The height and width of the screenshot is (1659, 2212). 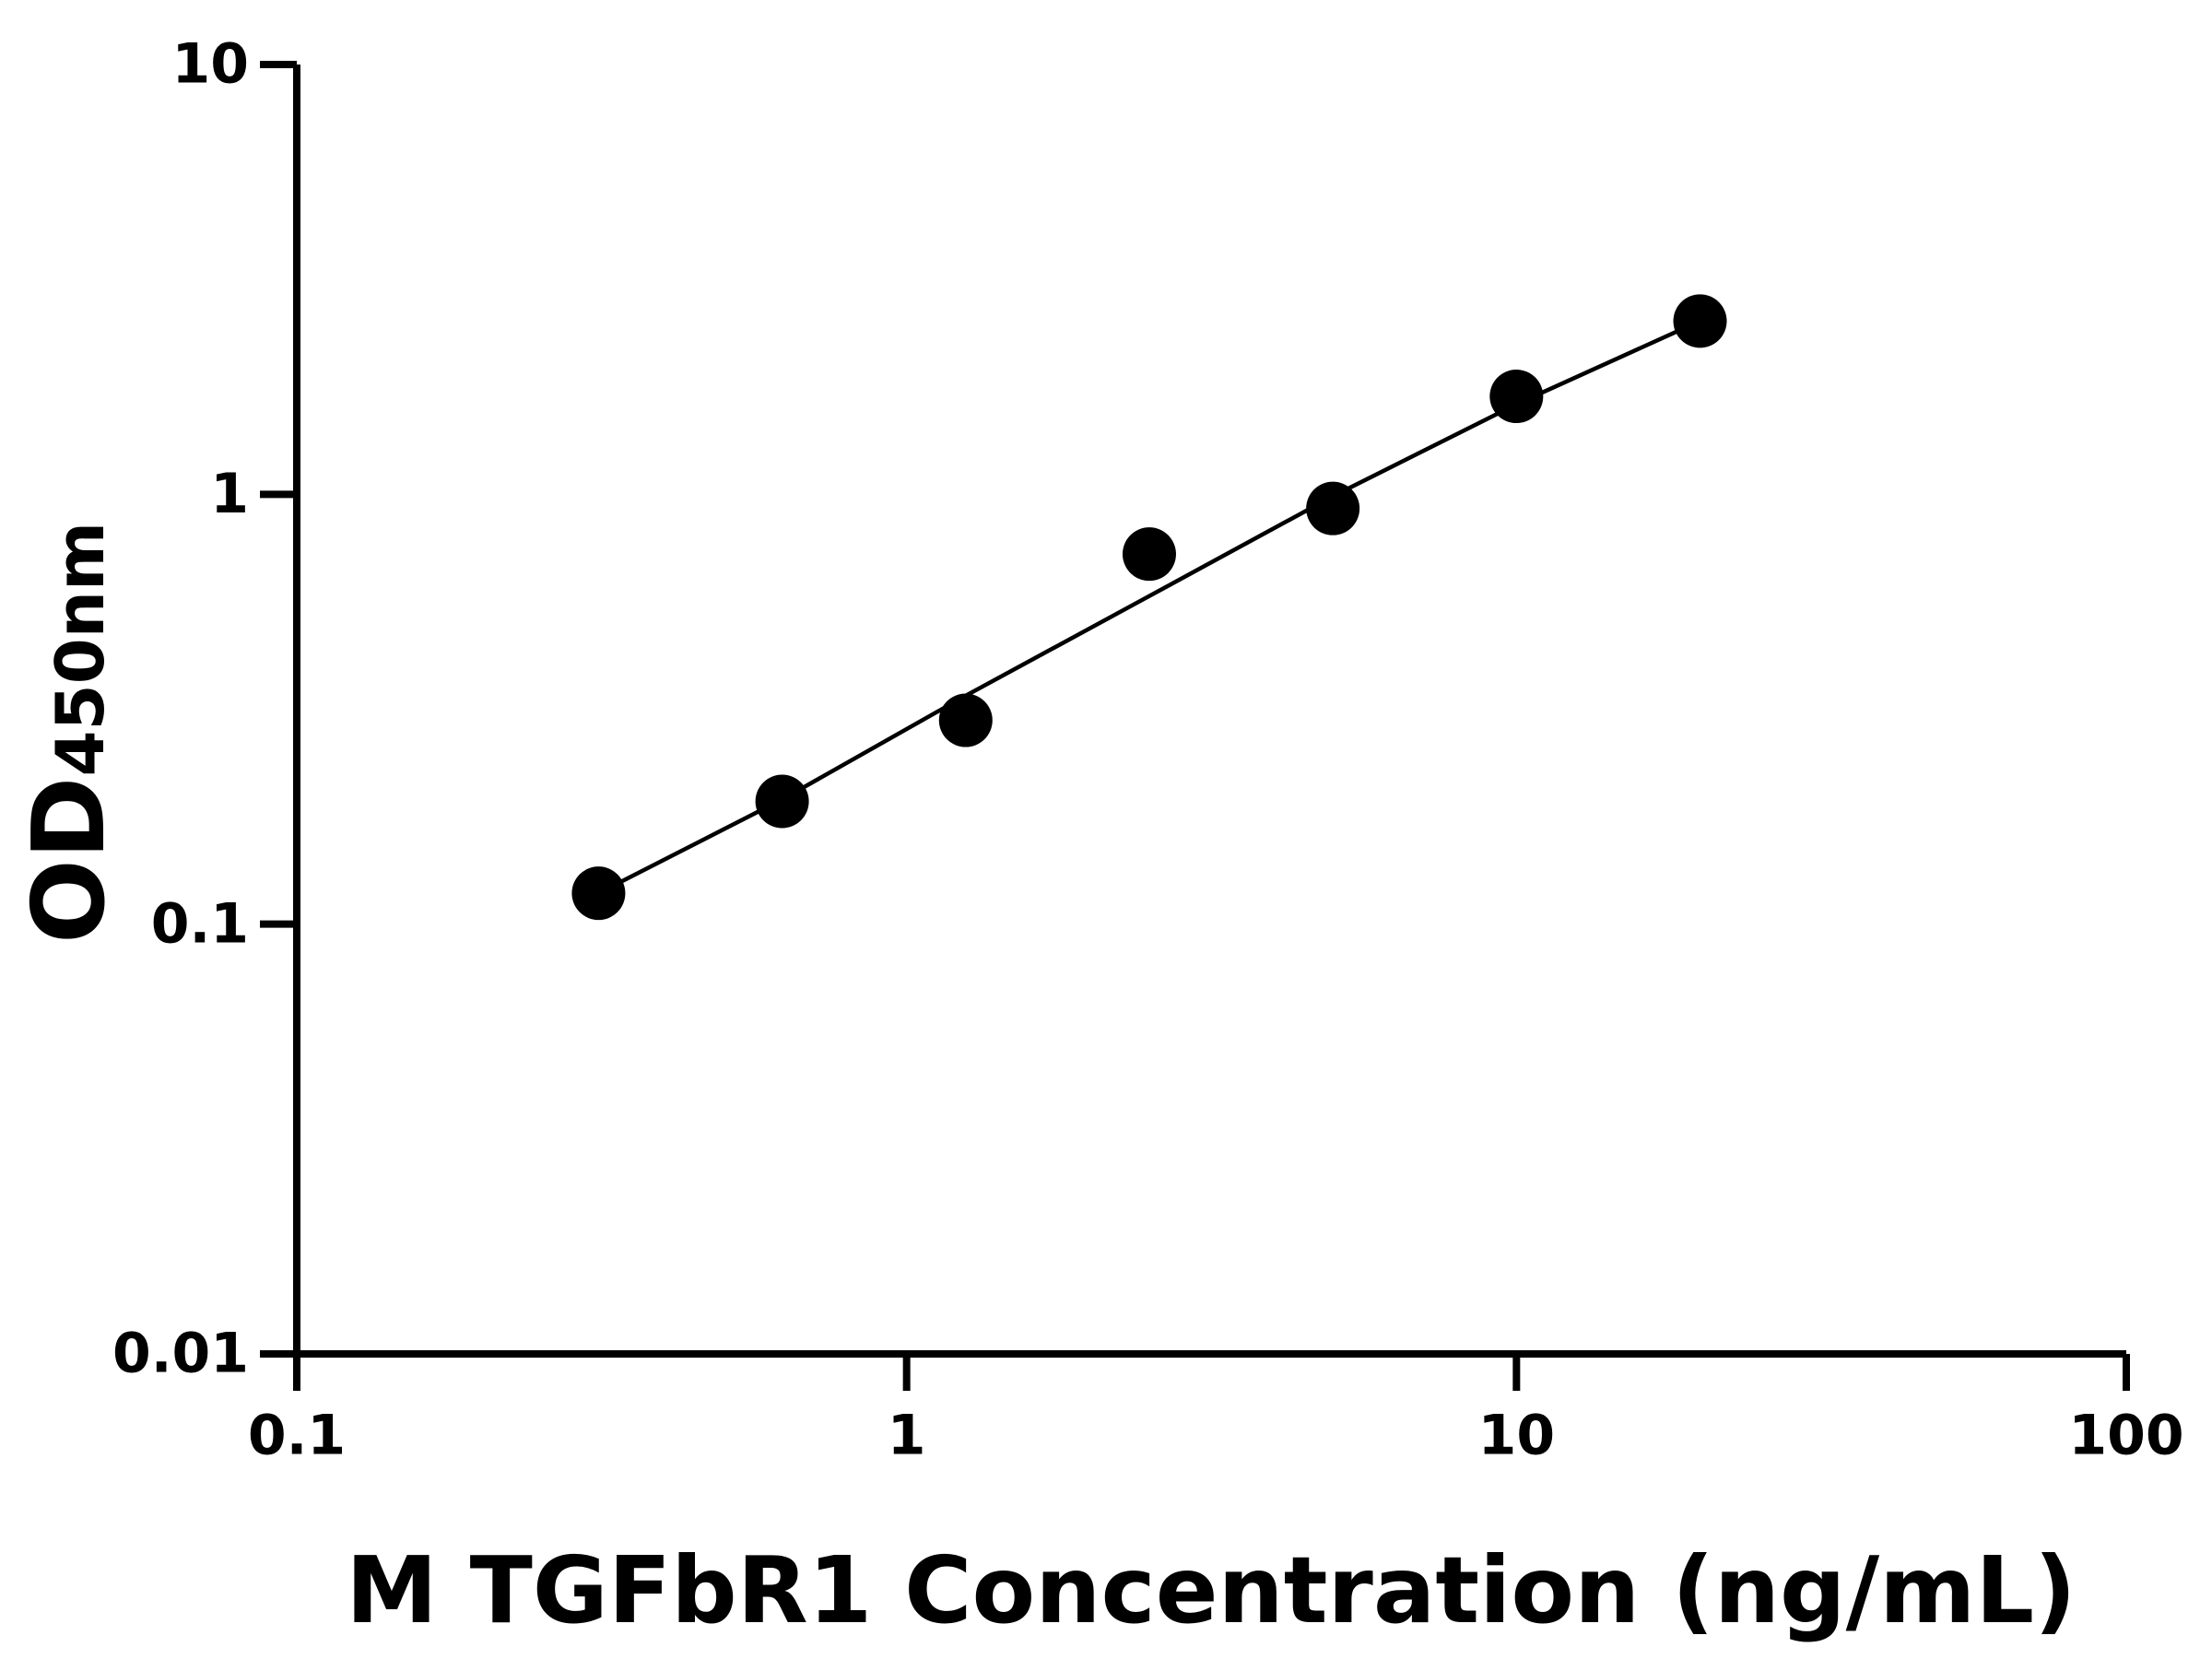 What do you see at coordinates (2125, 1436) in the screenshot?
I see `x-tick-label: 100` at bounding box center [2125, 1436].